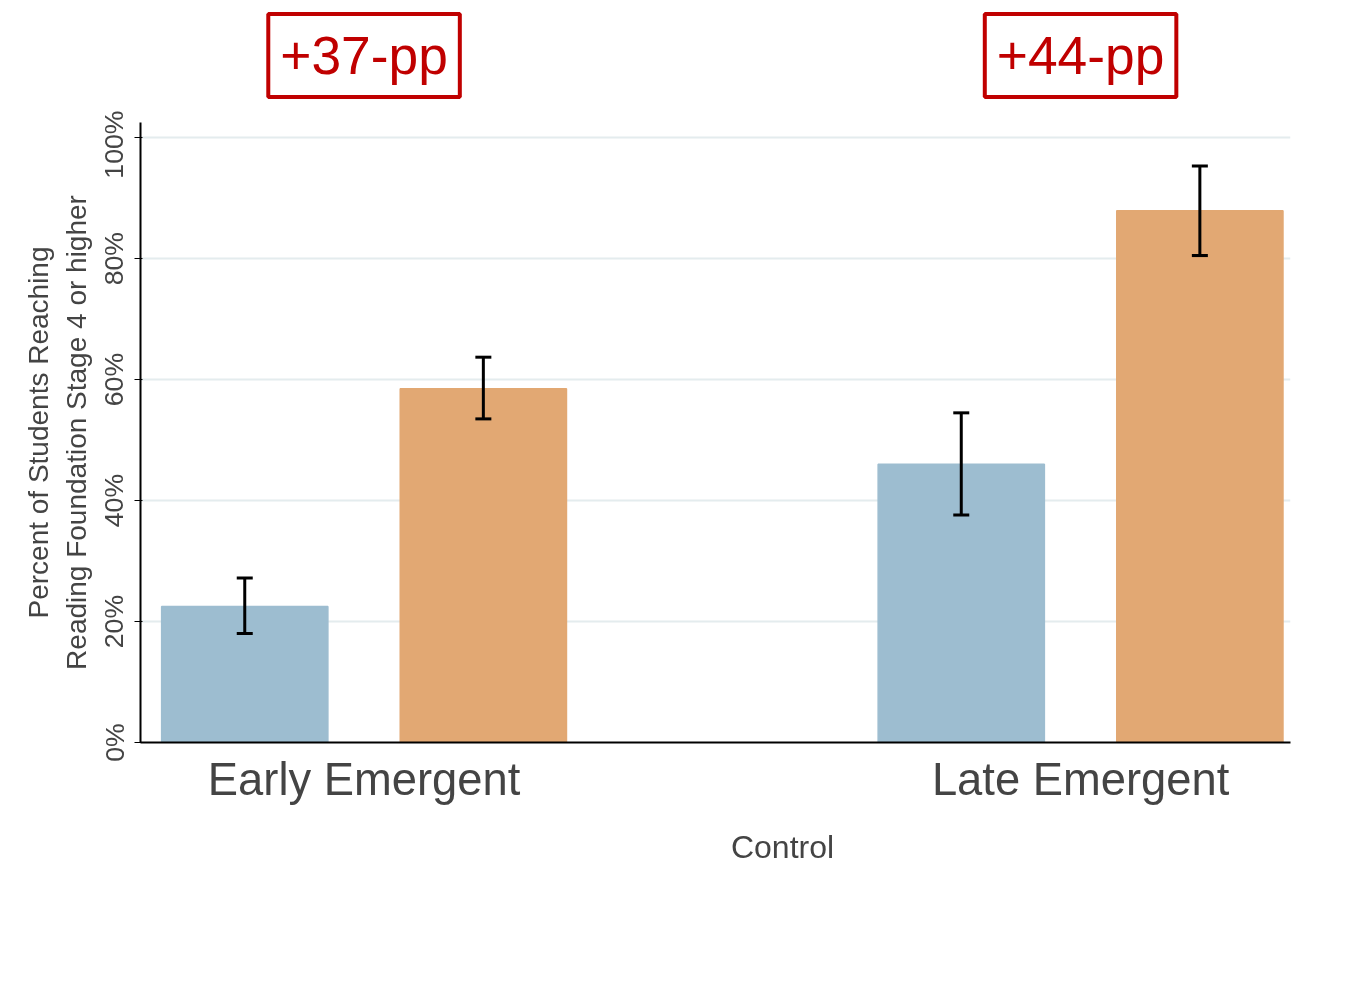 This screenshot has width=1345, height=994. Describe the element at coordinates (1080, 779) in the screenshot. I see `x-tick-label: Late Emergent` at that location.